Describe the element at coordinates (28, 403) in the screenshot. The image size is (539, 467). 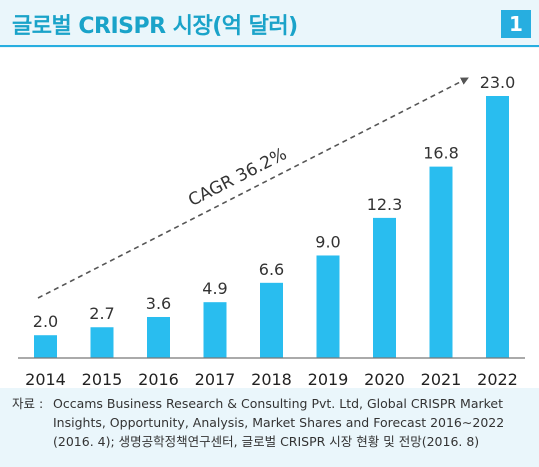
I see `source-label: 자료 :` at that location.